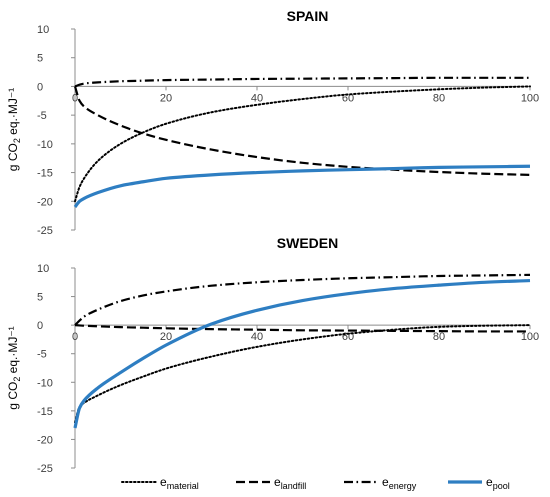  What do you see at coordinates (40, 87) in the screenshot?
I see `spain-y-tick-label: 0` at bounding box center [40, 87].